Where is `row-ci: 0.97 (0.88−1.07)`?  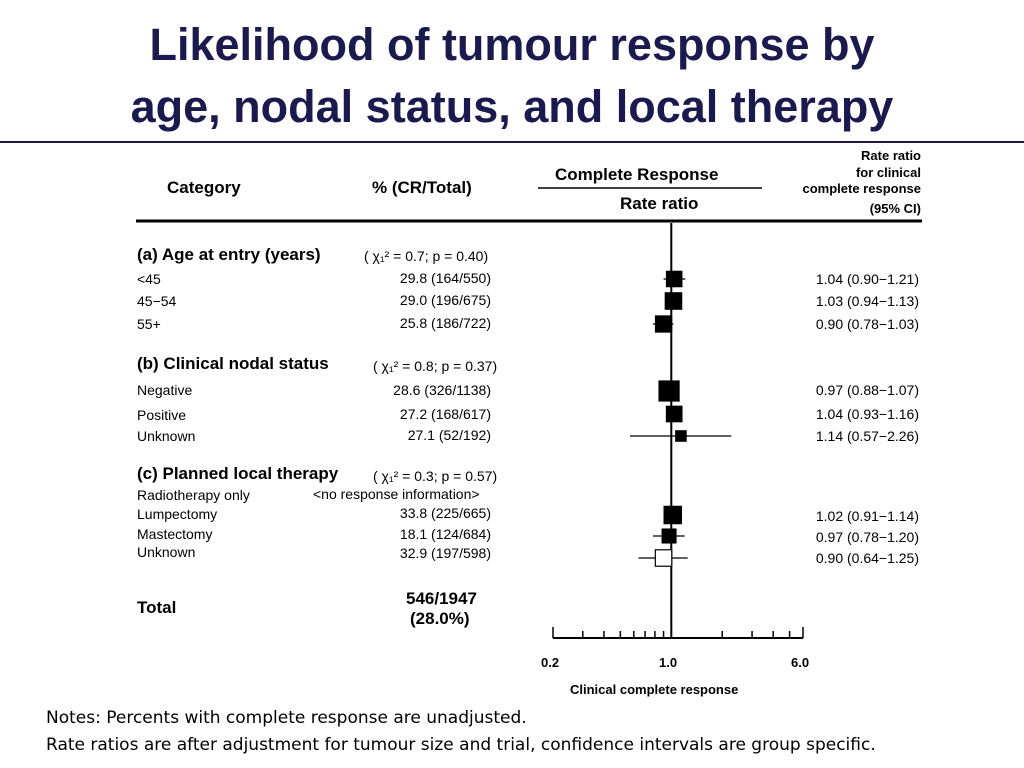 row-ci: 0.97 (0.88−1.07) is located at coordinates (867, 390).